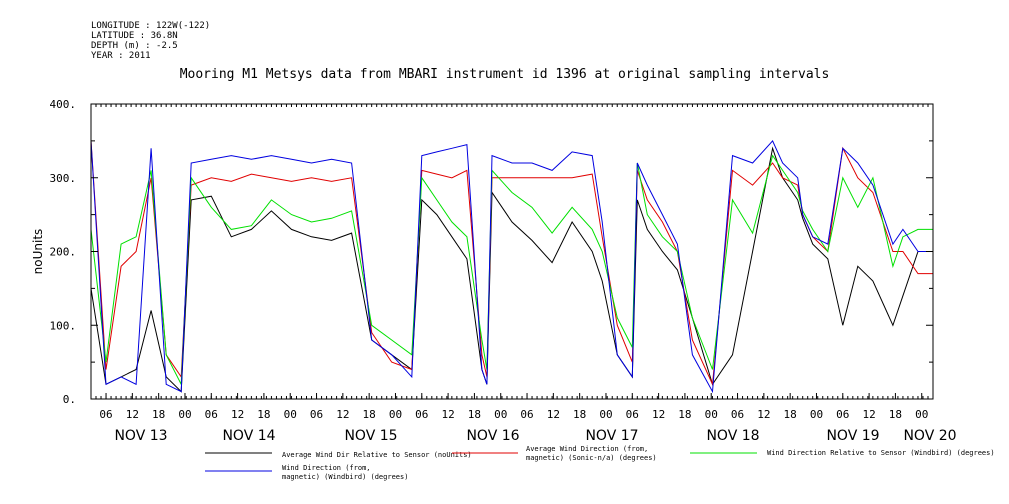  I want to click on y-tick-label: 200., so click(63, 252).